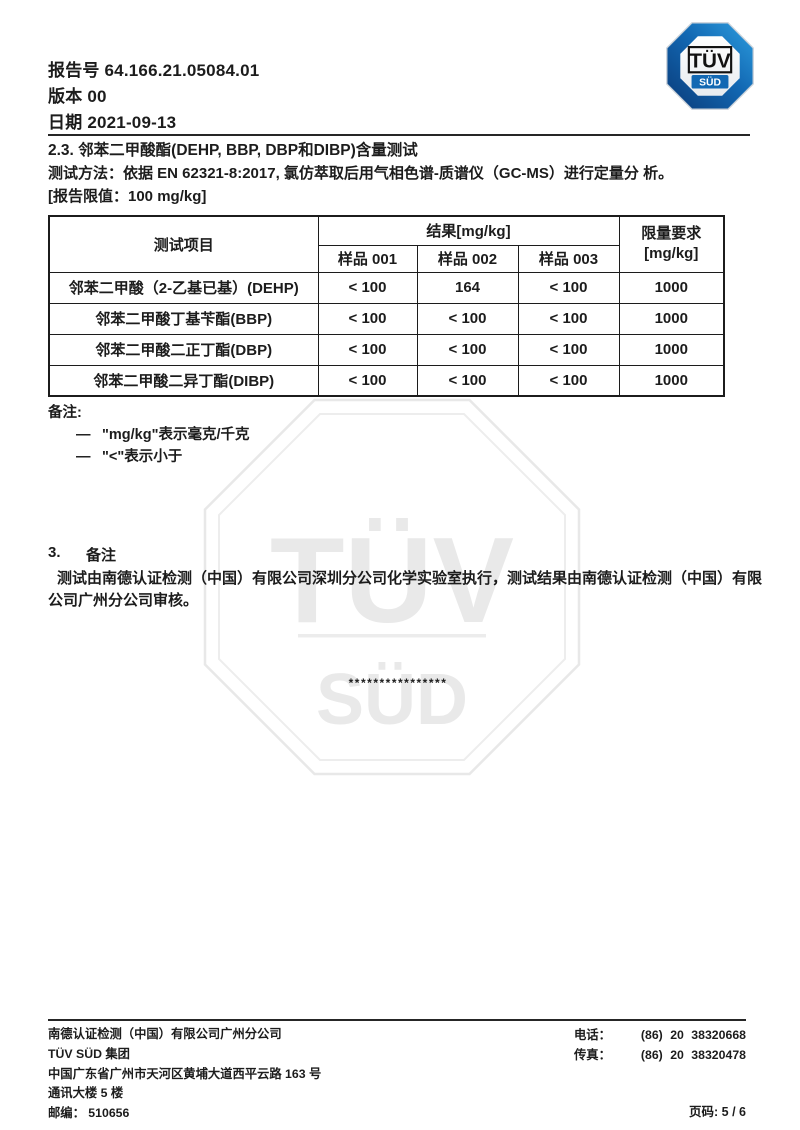 The height and width of the screenshot is (1130, 800). I want to click on report-number: 报告号 64.166.21.05084.01, so click(154, 70).